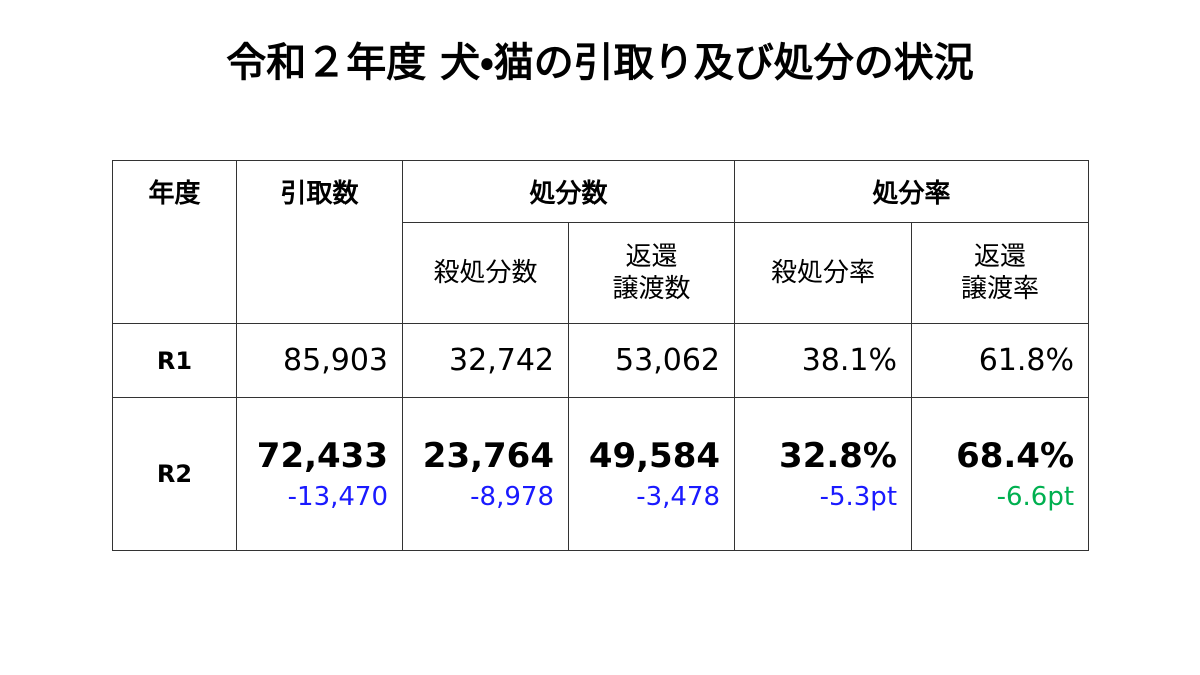 This screenshot has width=1200, height=675. I want to click on change: -8,978, so click(512, 497).